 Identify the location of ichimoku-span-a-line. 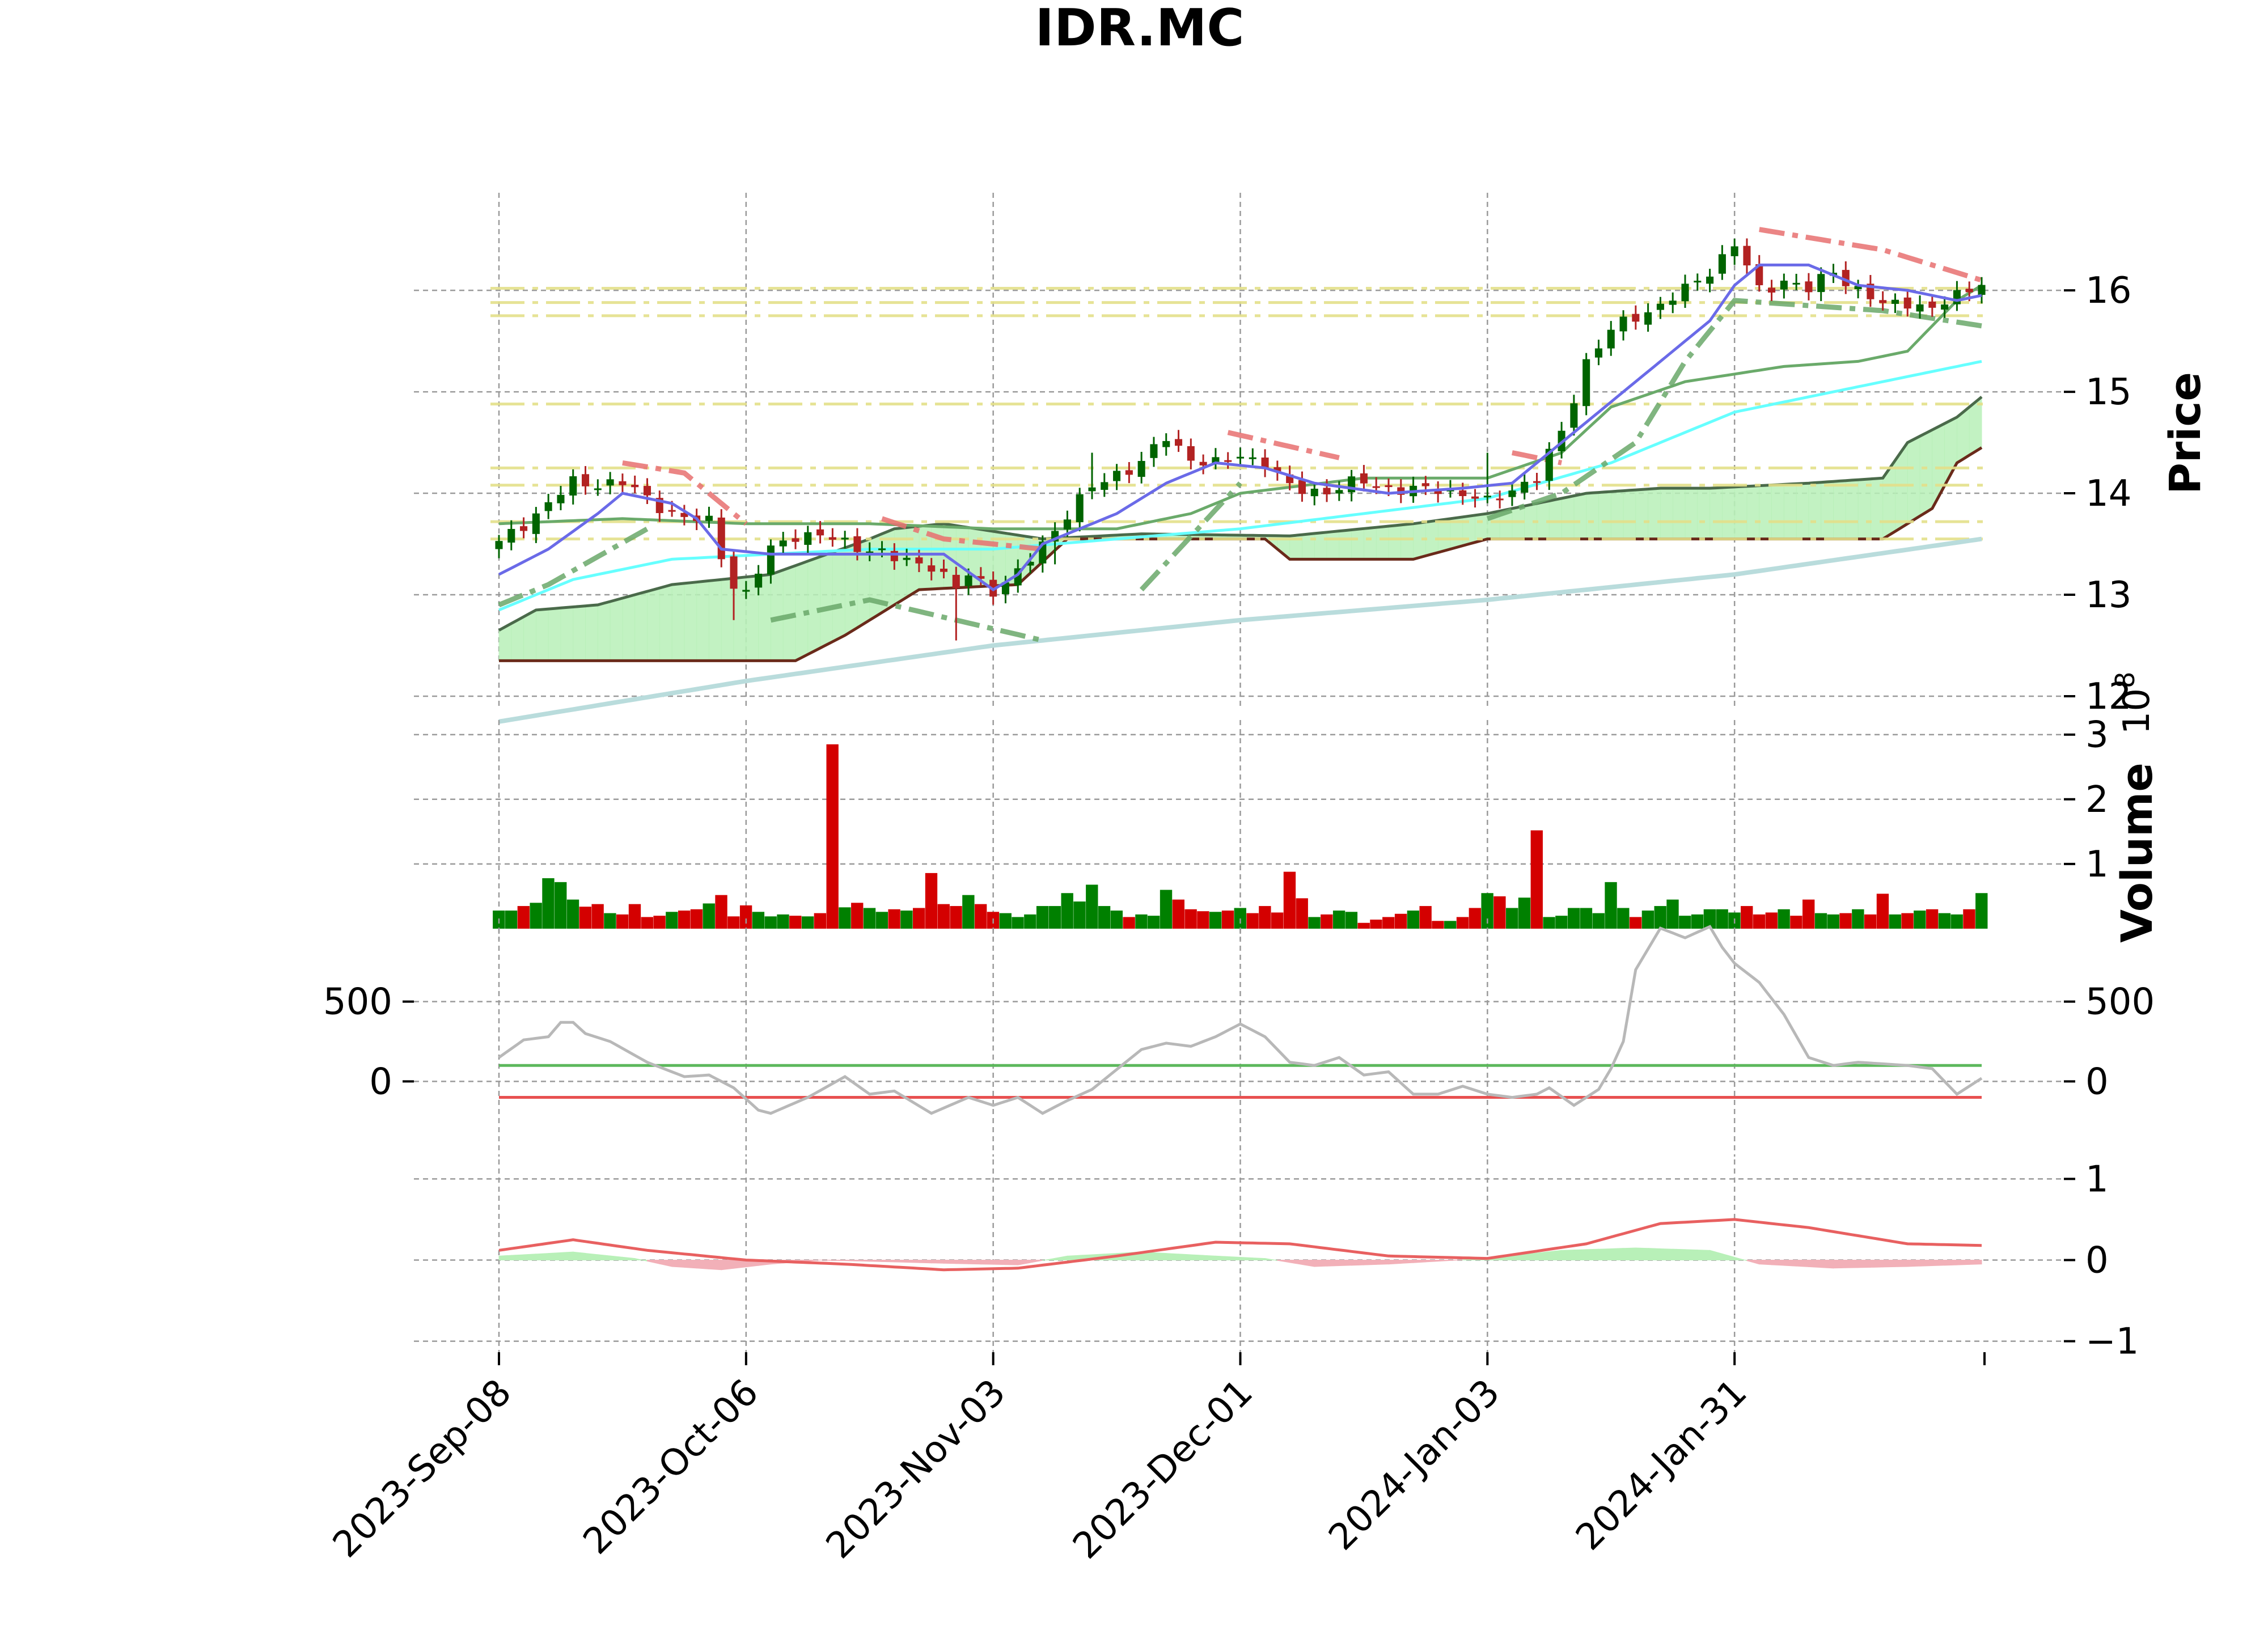
(1240, 514).